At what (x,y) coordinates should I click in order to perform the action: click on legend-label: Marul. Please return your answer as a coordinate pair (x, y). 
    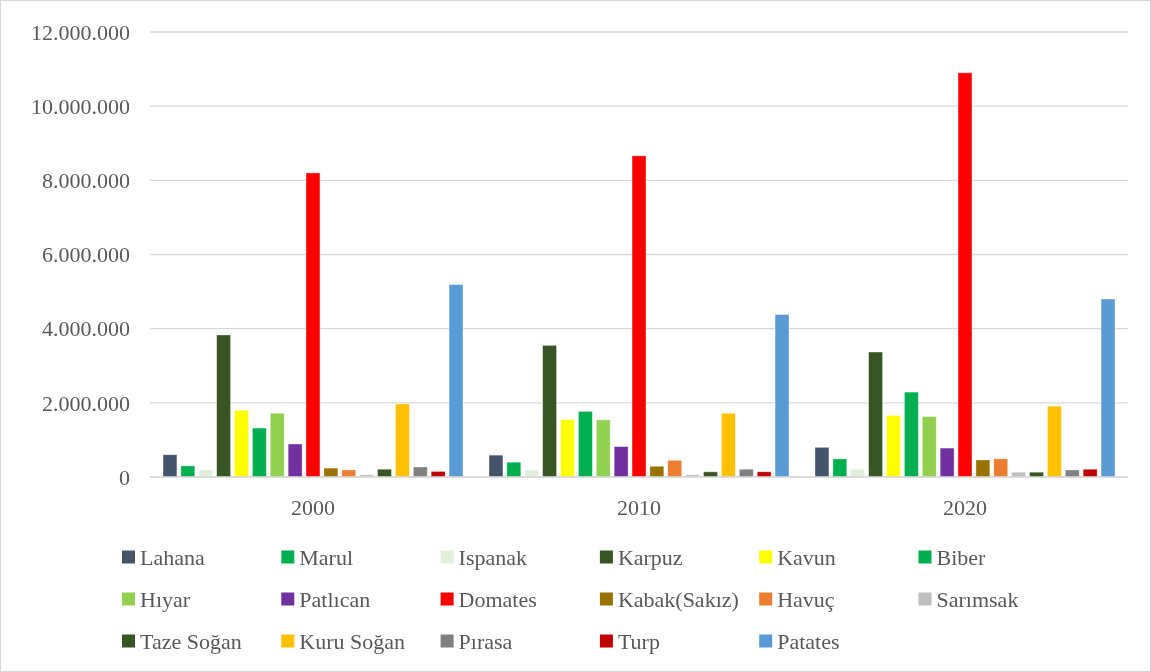
    Looking at the image, I should click on (326, 557).